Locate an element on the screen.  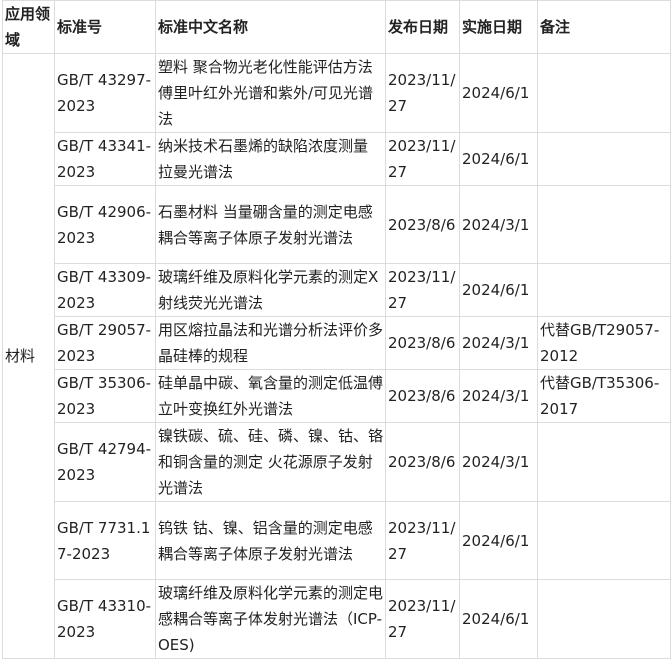
header-name: 标准中文名称 is located at coordinates (270, 27).